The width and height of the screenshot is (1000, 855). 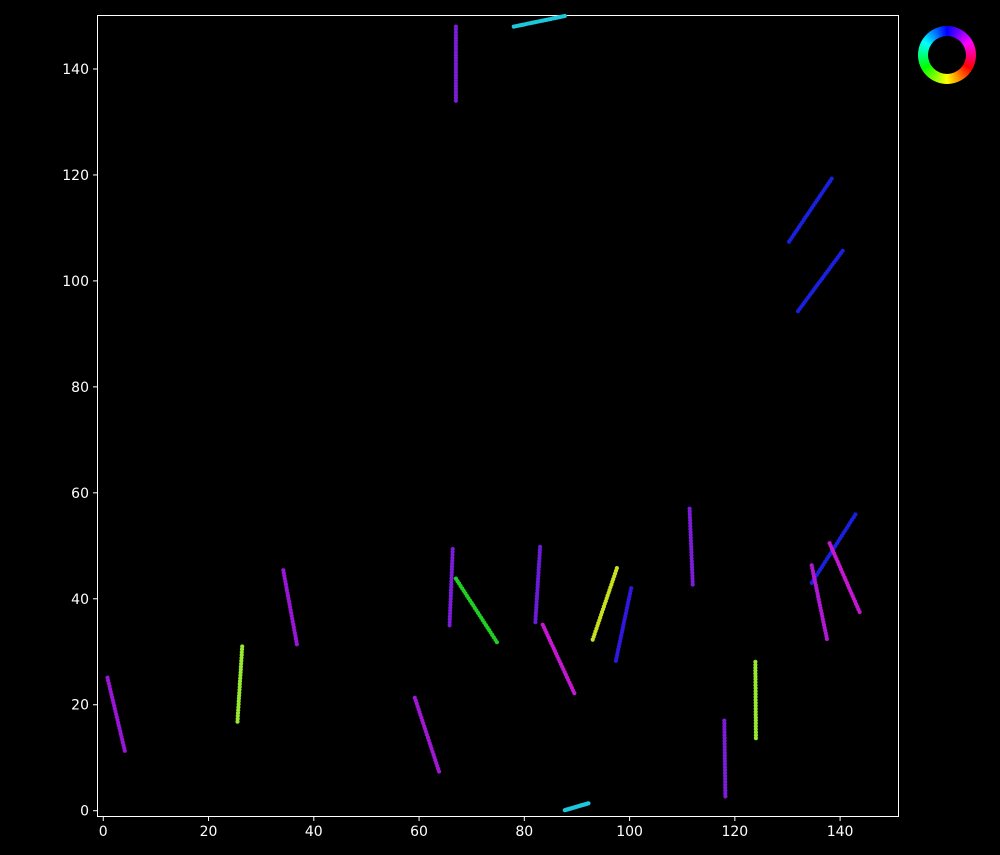 What do you see at coordinates (80, 494) in the screenshot?
I see `y-tick-label: 60` at bounding box center [80, 494].